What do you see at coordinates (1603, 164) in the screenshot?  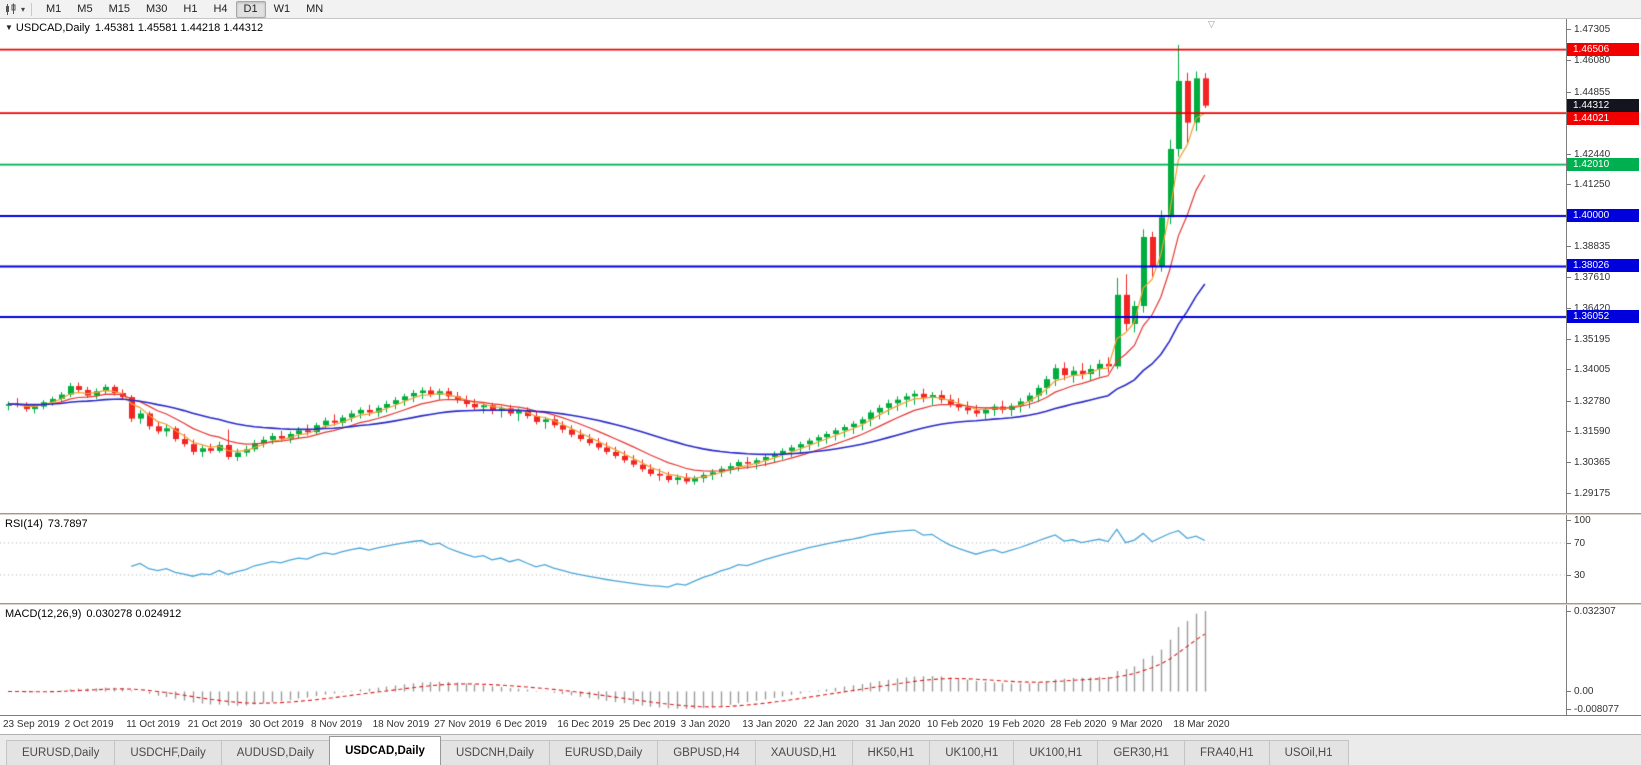 I see `hline-price-label: 1.42010` at bounding box center [1603, 164].